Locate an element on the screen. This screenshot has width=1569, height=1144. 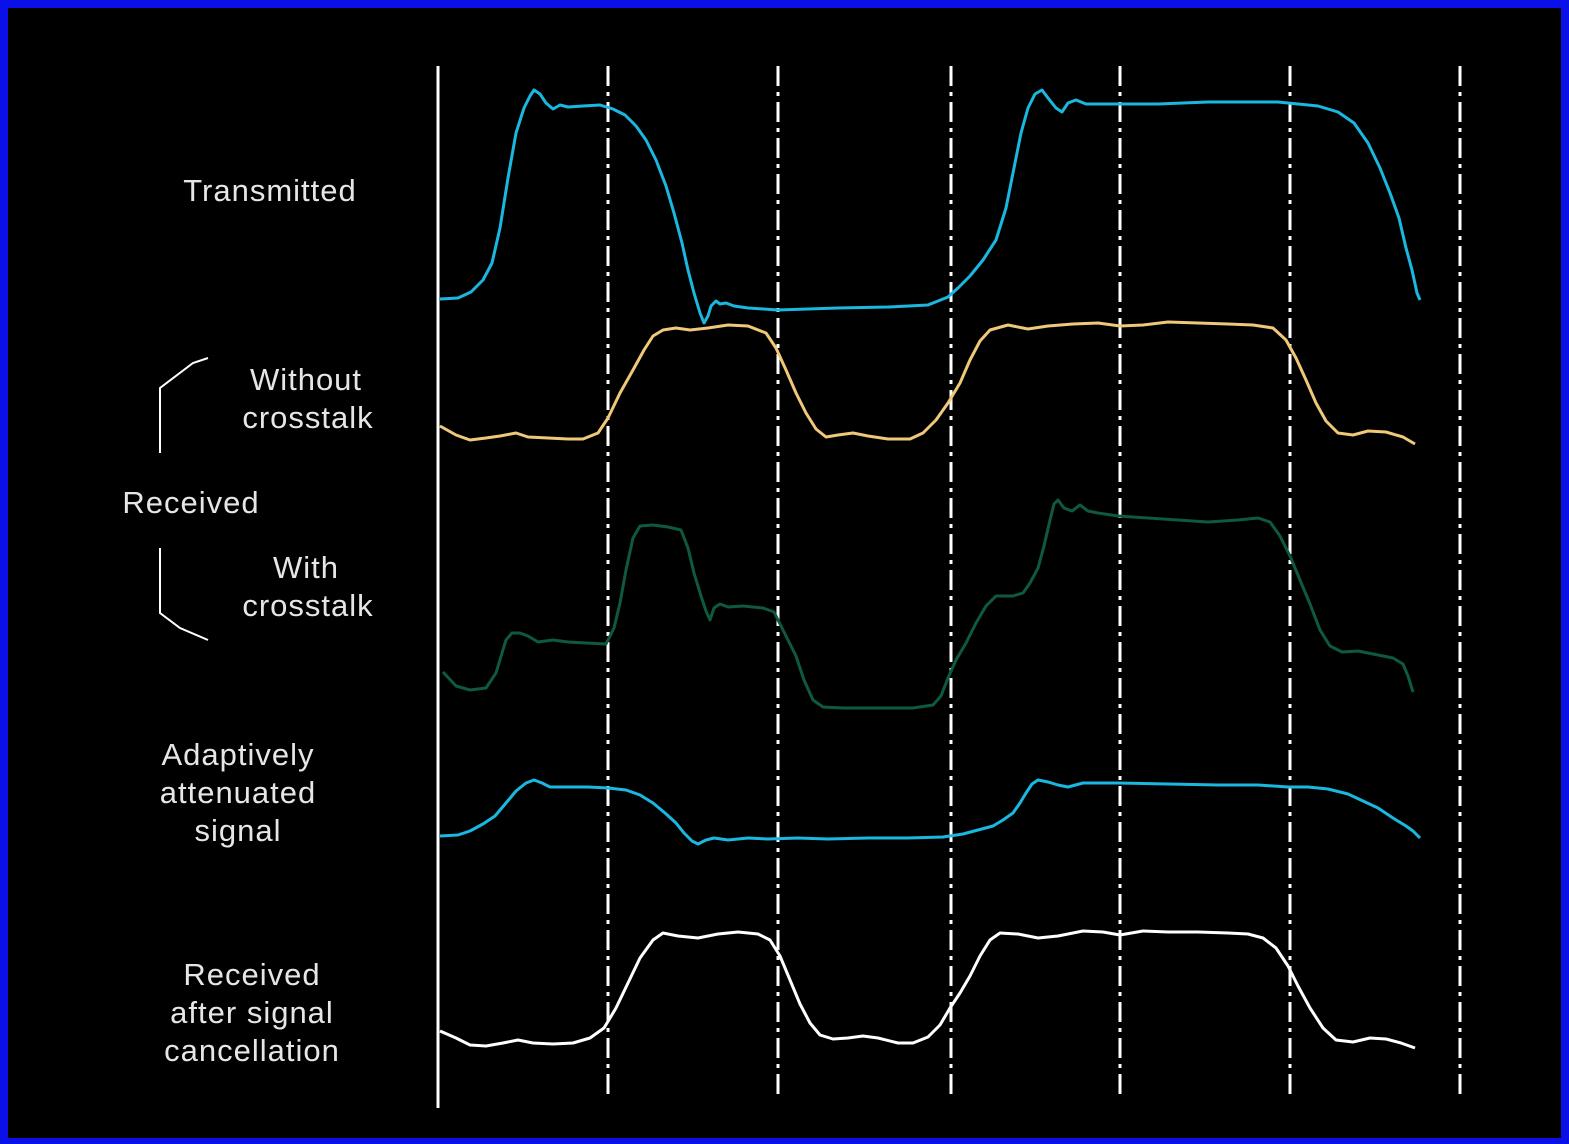
label-with-line2: crosstalk is located at coordinates (307, 605).